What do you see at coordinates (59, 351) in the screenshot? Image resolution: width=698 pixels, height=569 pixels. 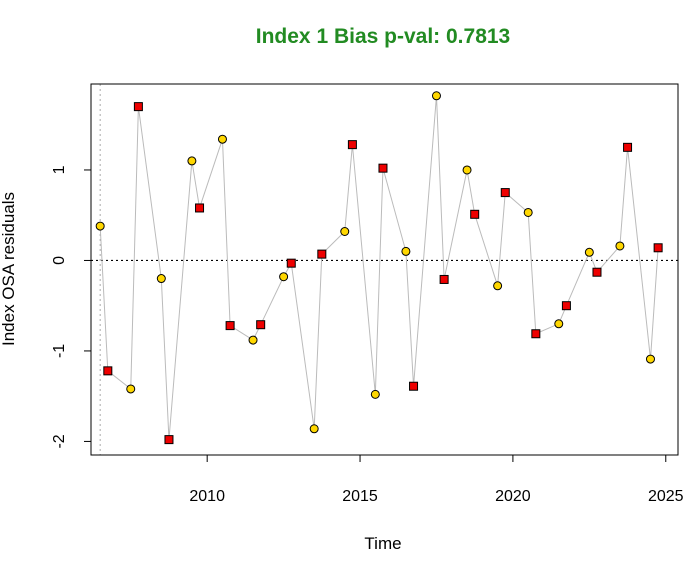 I see `y-tick-label: -1` at bounding box center [59, 351].